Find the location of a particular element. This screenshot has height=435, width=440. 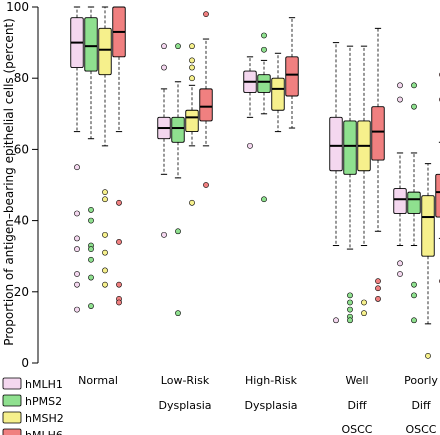

legend-label: hMLH6 is located at coordinates (44, 432).